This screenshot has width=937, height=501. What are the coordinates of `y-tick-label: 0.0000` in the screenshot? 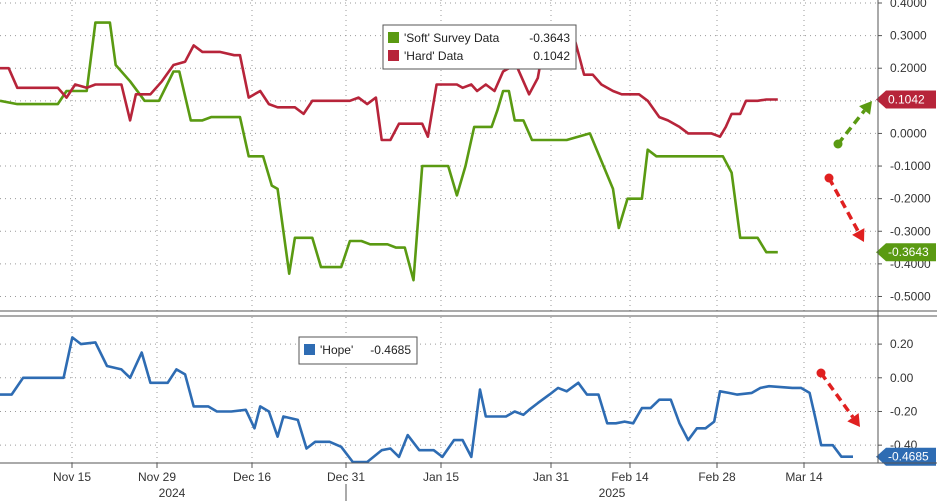 It's located at (908, 133).